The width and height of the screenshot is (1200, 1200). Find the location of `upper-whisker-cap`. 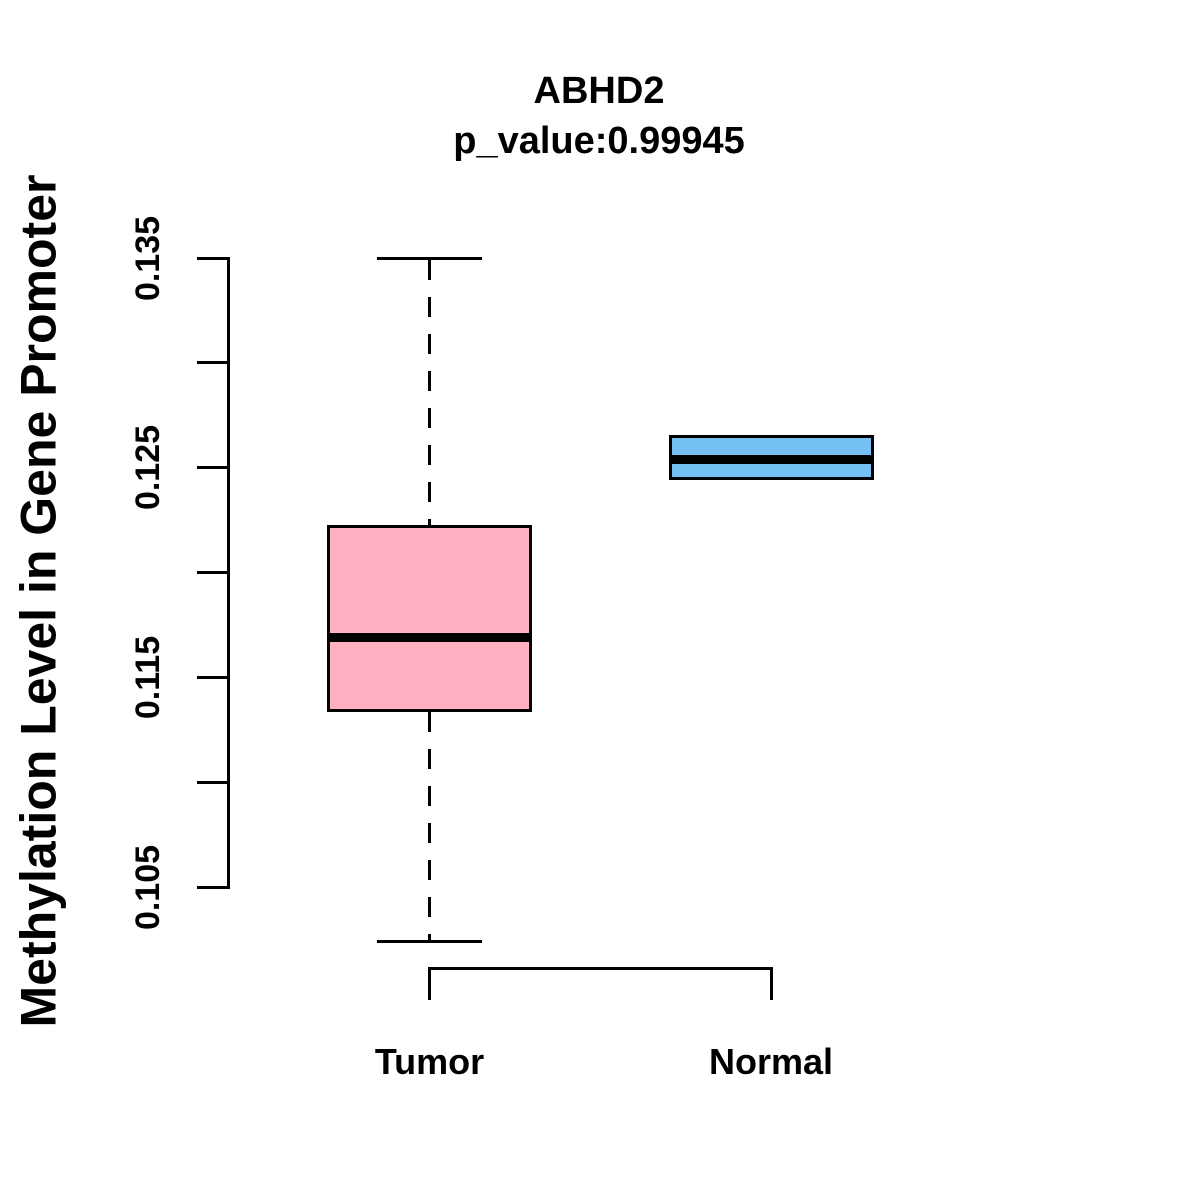

upper-whisker-cap is located at coordinates (429, 258).